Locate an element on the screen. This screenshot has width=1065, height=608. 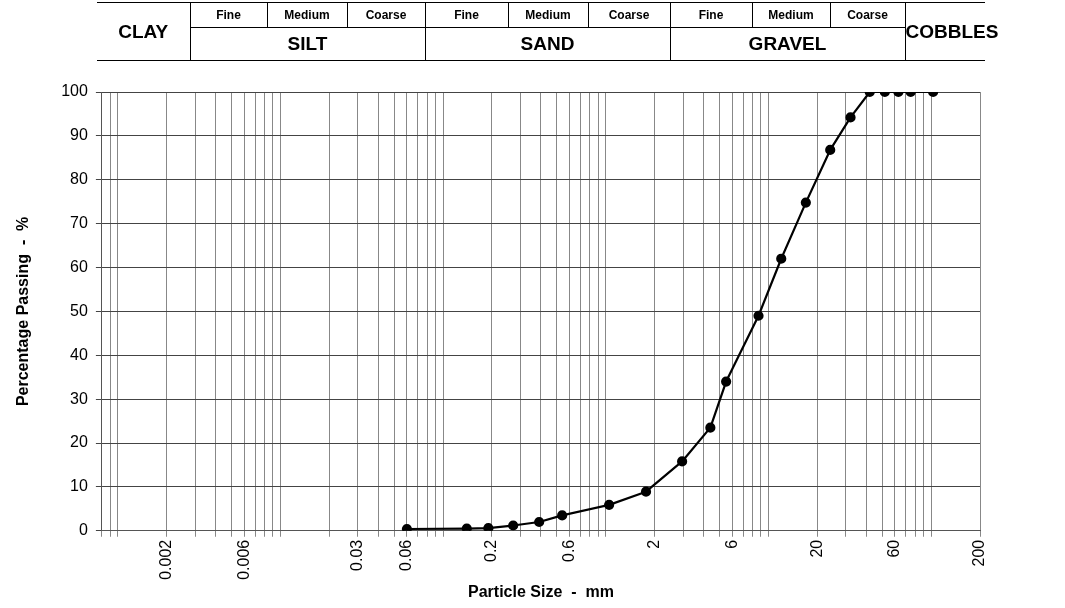
text: CLAY is located at coordinates (143, 31).